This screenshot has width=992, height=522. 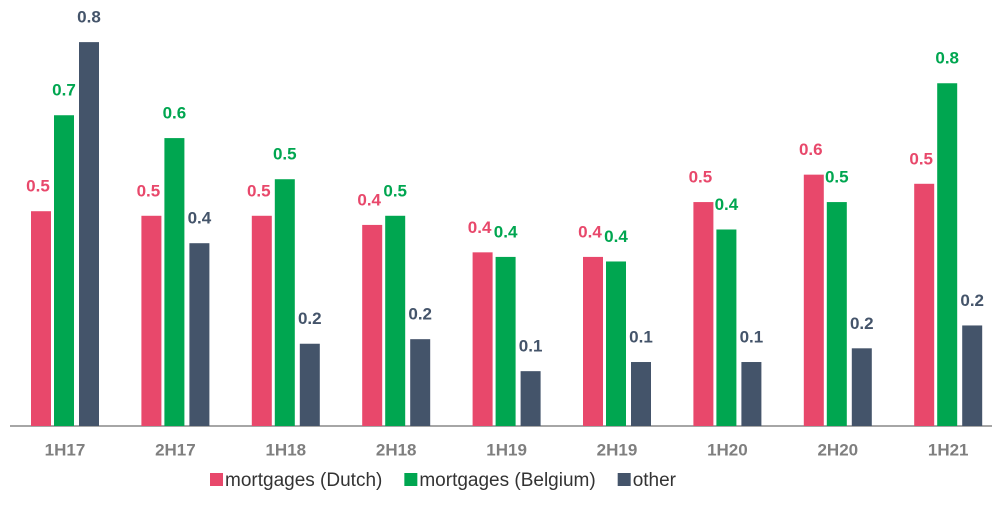 What do you see at coordinates (507, 480) in the screenshot?
I see `legend-label: mortgages (Belgium)` at bounding box center [507, 480].